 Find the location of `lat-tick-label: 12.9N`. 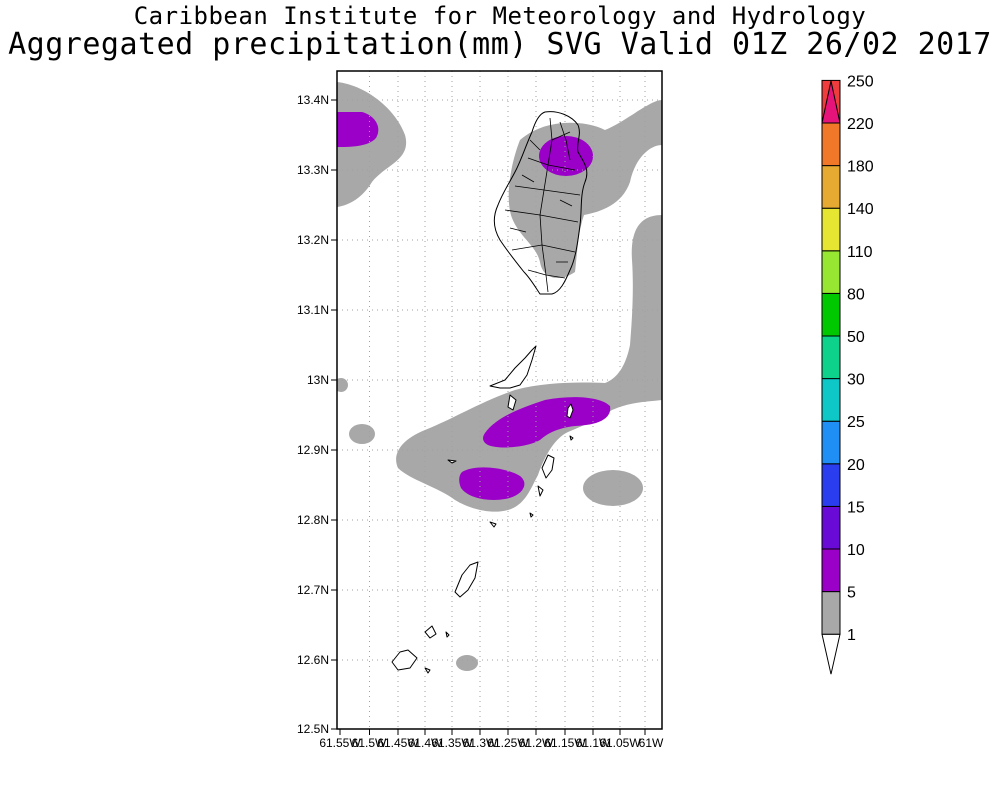

lat-tick-label: 12.9N is located at coordinates (313, 450).